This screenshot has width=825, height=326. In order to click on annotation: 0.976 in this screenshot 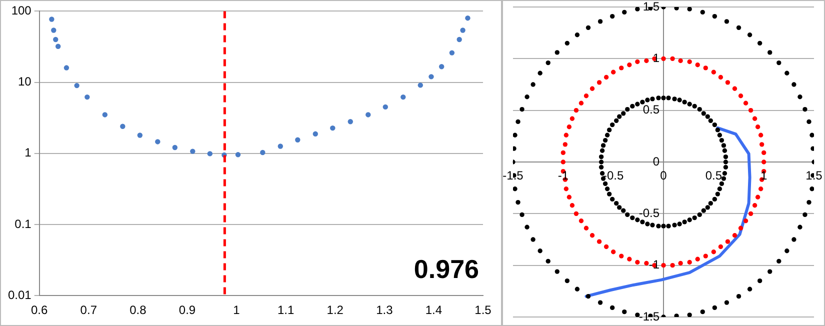, I will do `click(446, 269)`.